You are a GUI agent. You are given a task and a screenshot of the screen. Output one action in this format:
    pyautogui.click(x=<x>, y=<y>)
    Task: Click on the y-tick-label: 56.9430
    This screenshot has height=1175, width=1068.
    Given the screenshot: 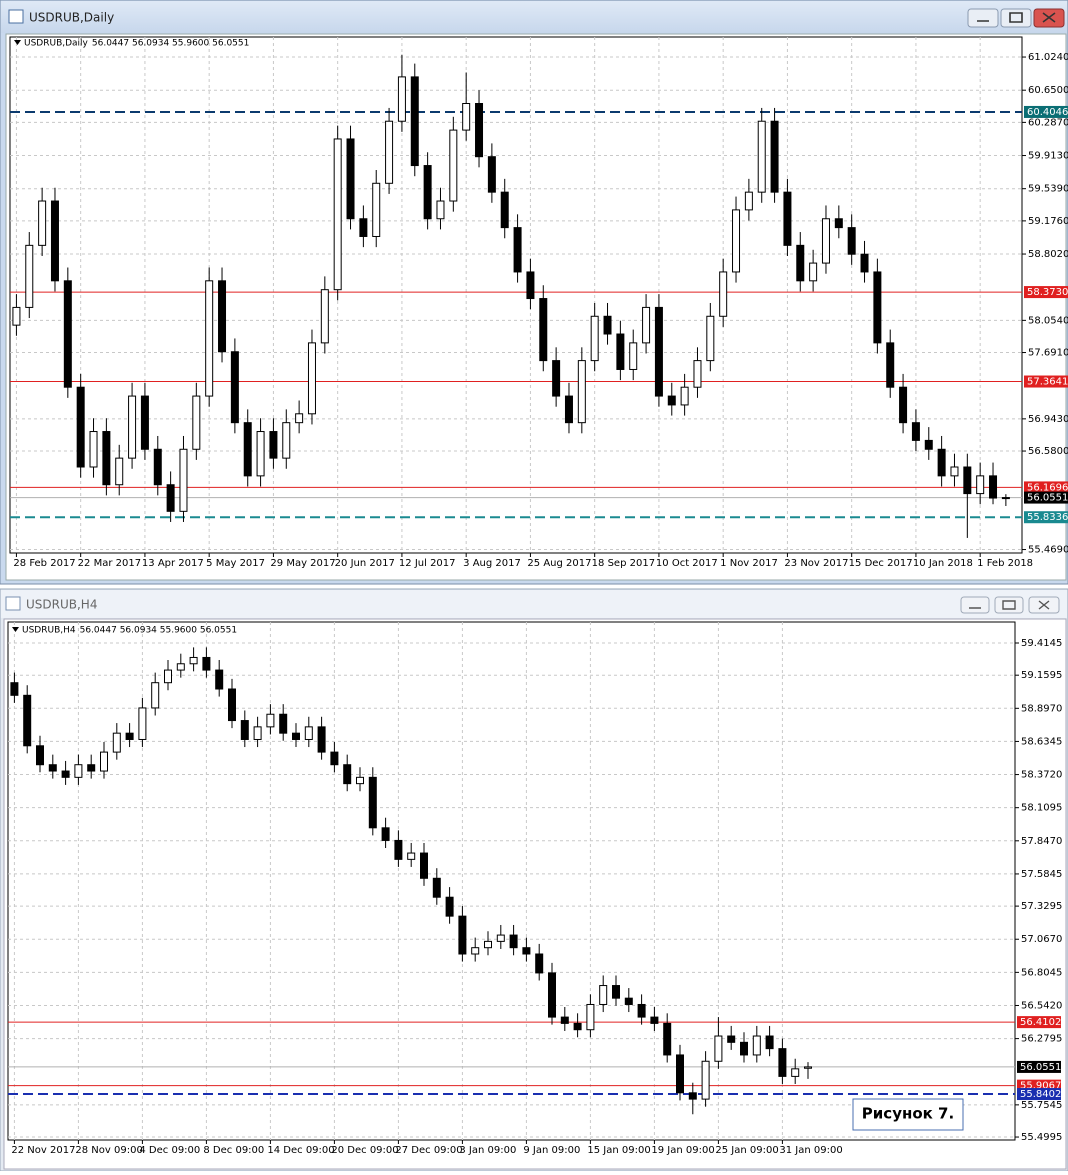 What is the action you would take?
    pyautogui.click(x=1048, y=419)
    